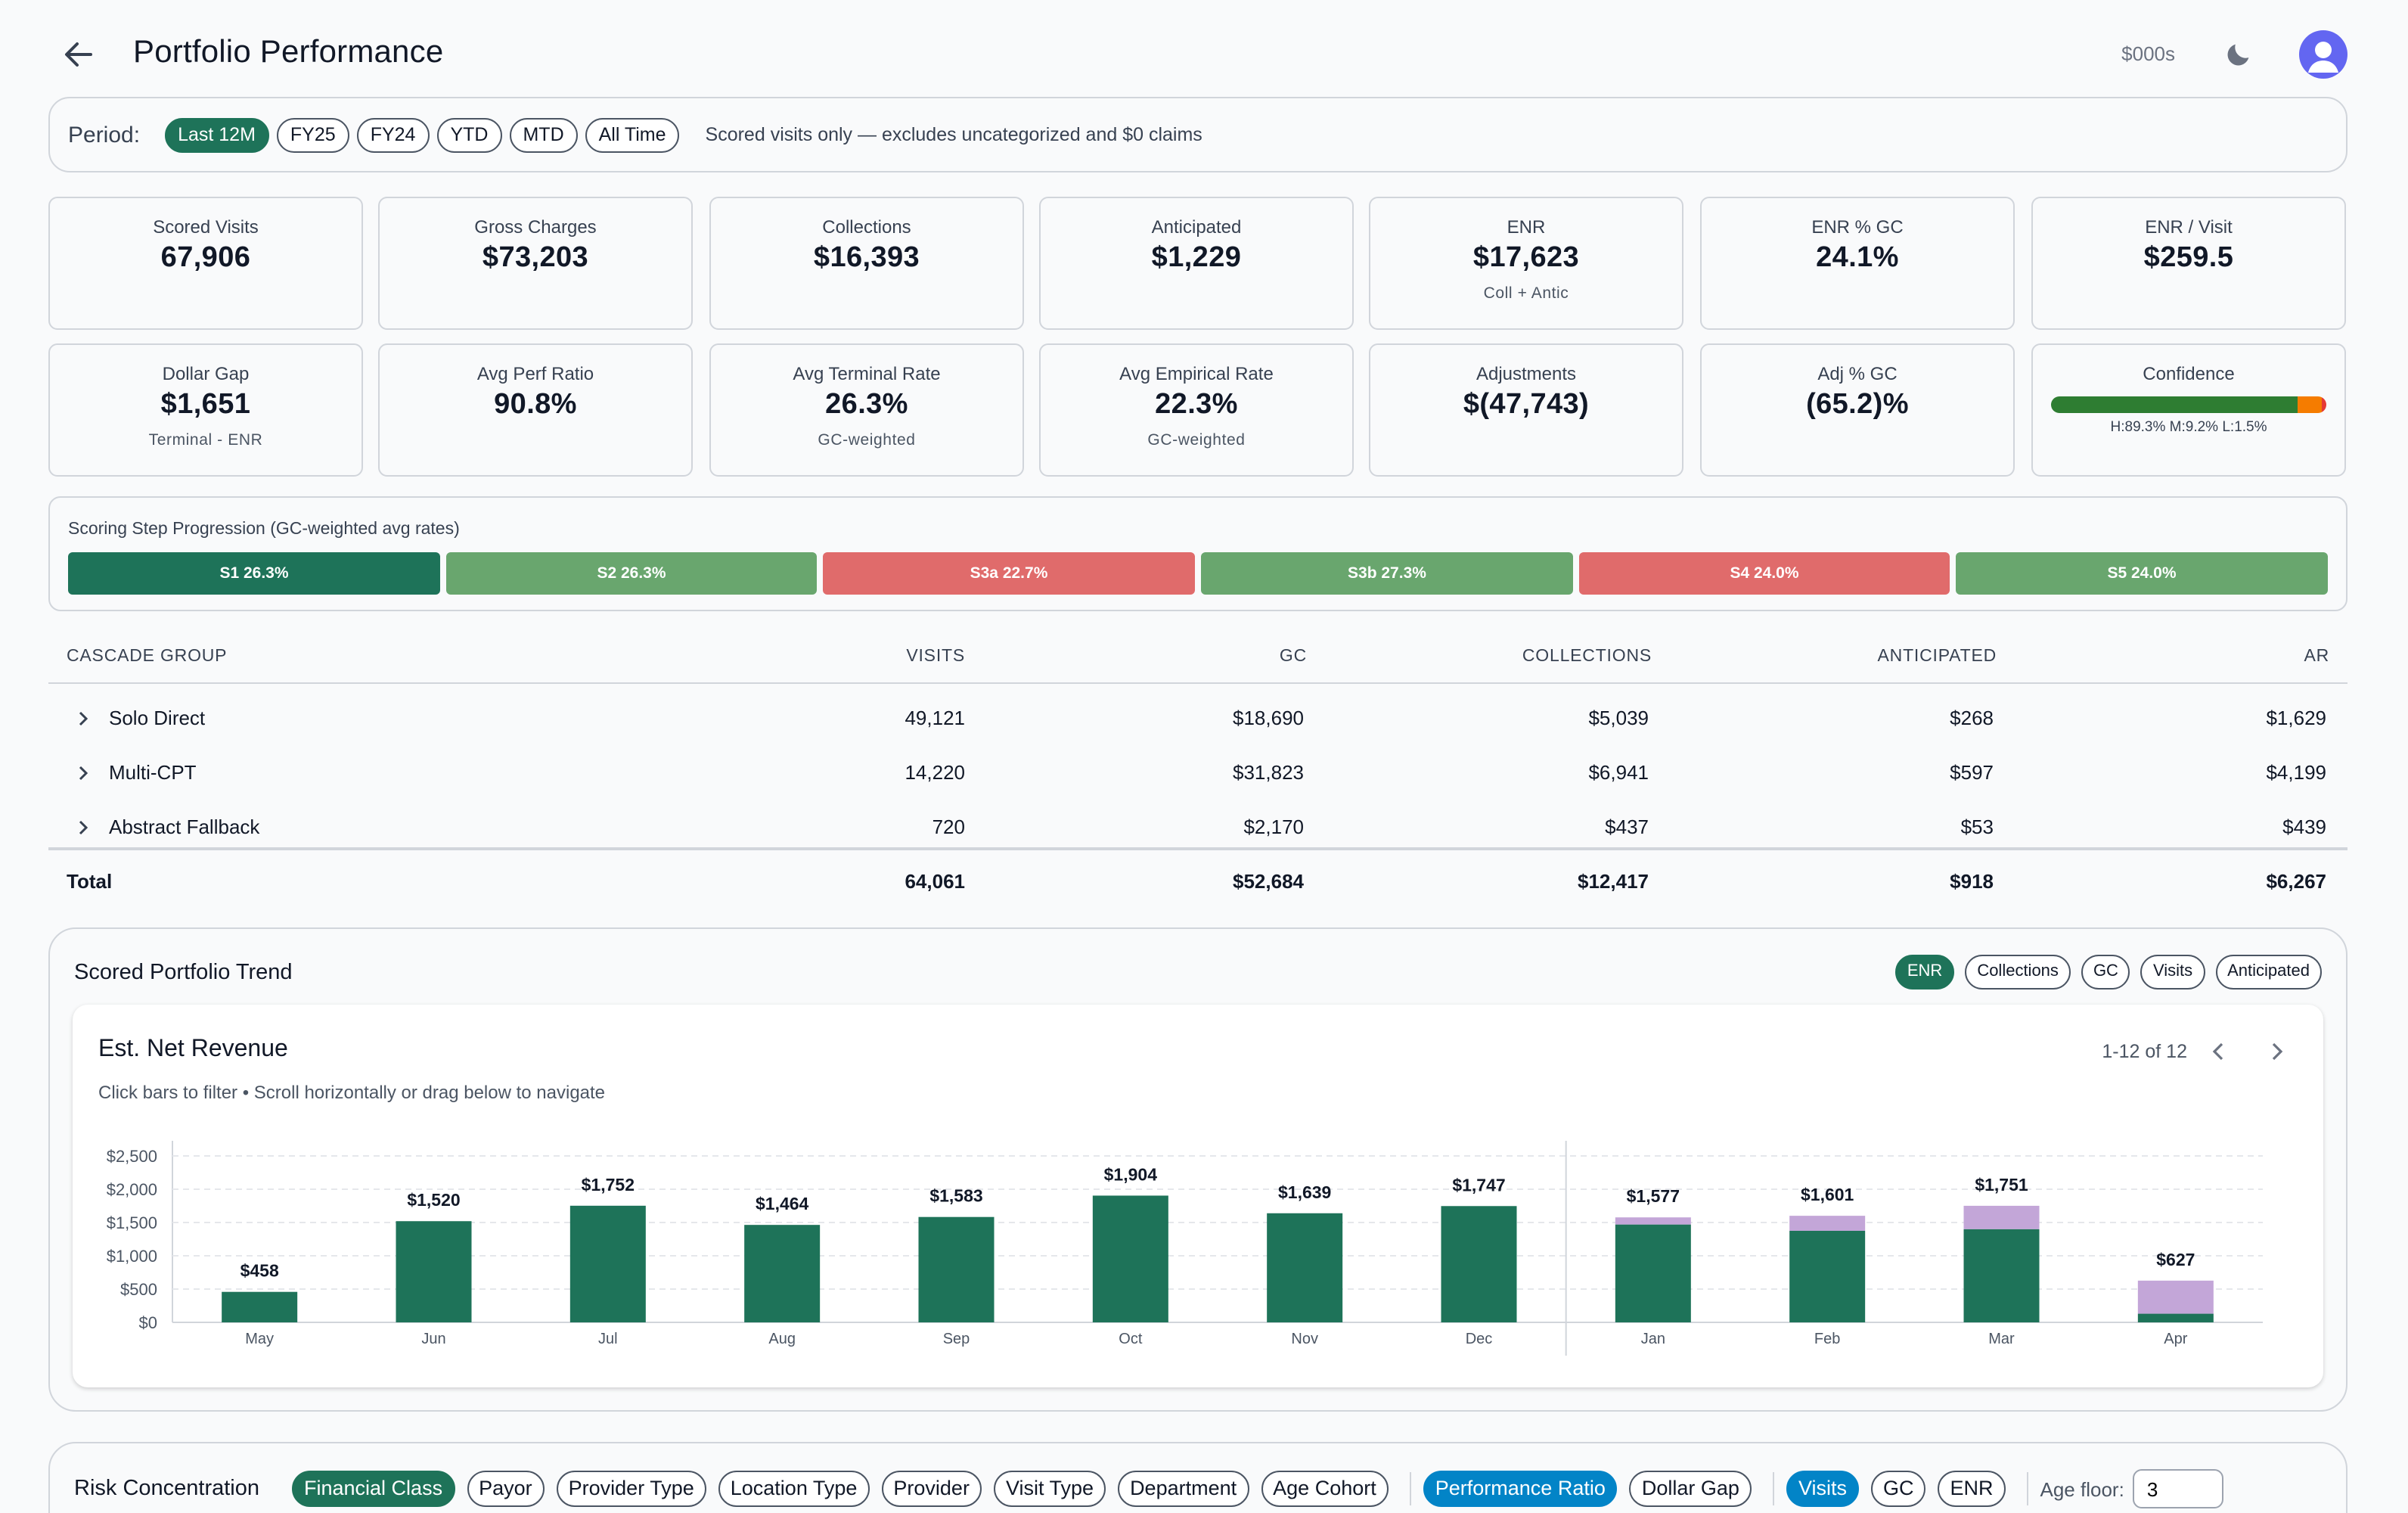 The height and width of the screenshot is (1513, 2408). Describe the element at coordinates (535, 373) in the screenshot. I see `kpi-label: Avg Perf Ratio` at that location.